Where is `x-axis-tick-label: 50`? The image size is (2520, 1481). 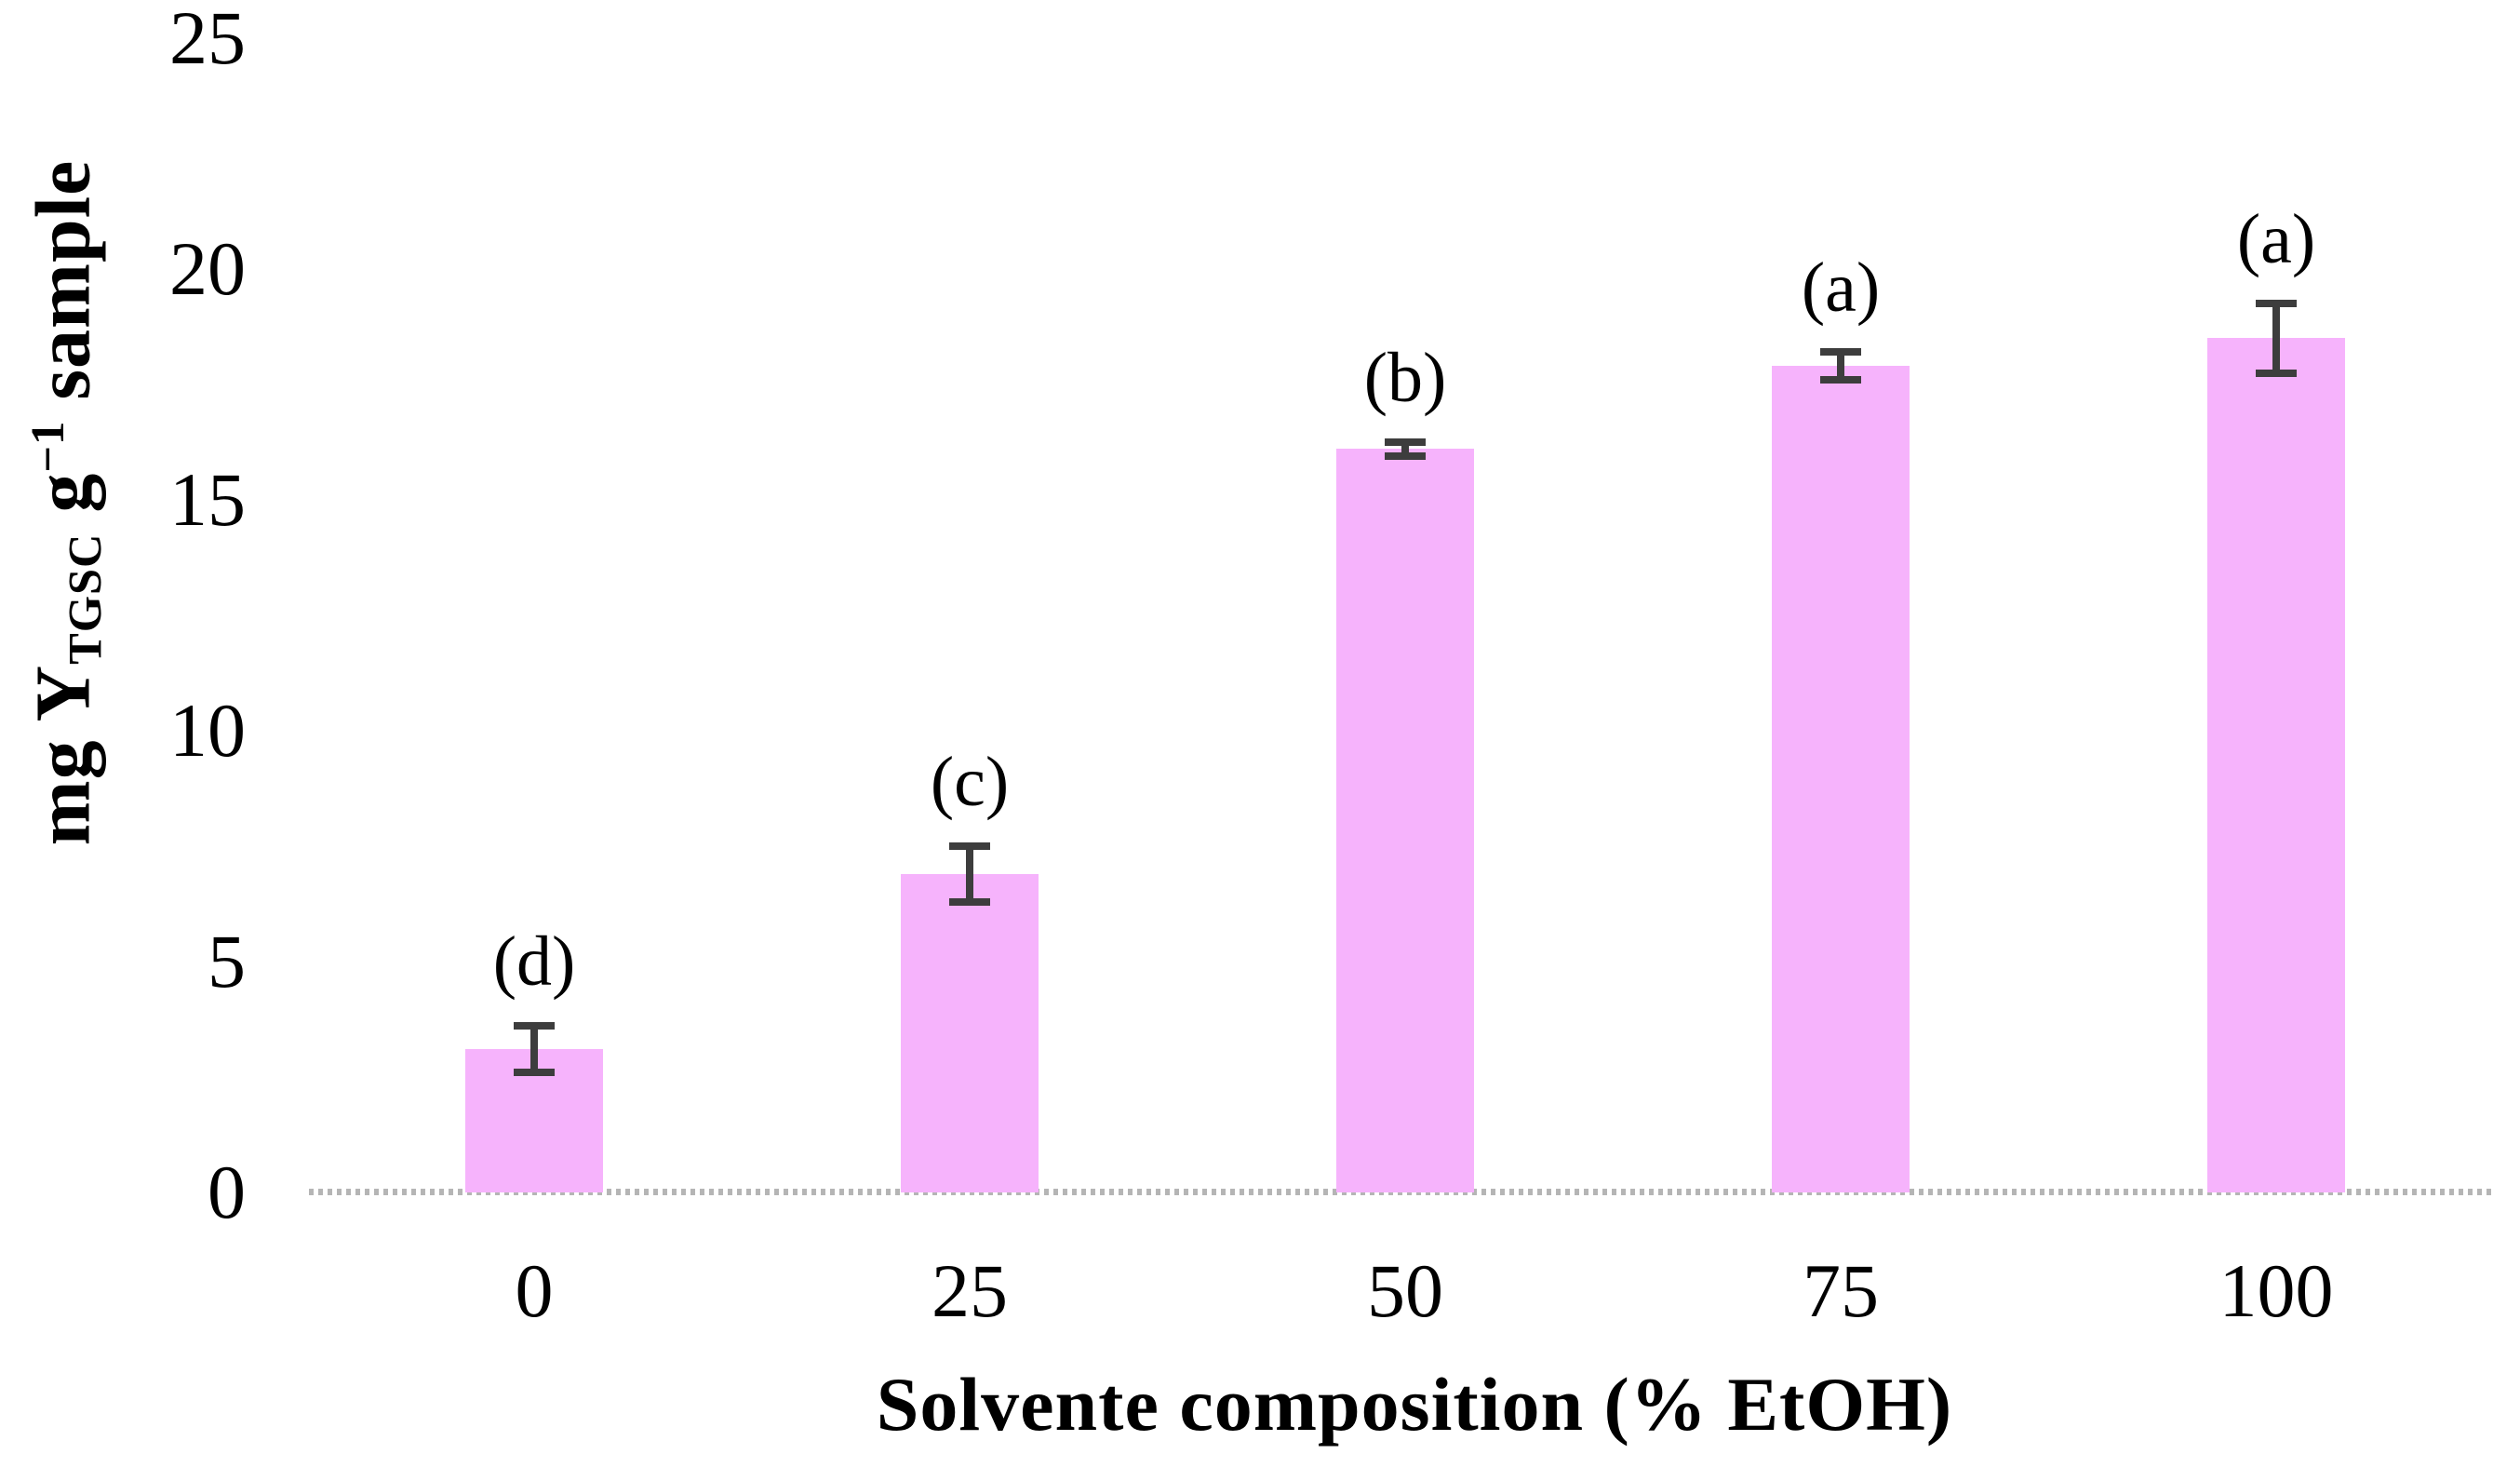 x-axis-tick-label: 50 is located at coordinates (1405, 1290).